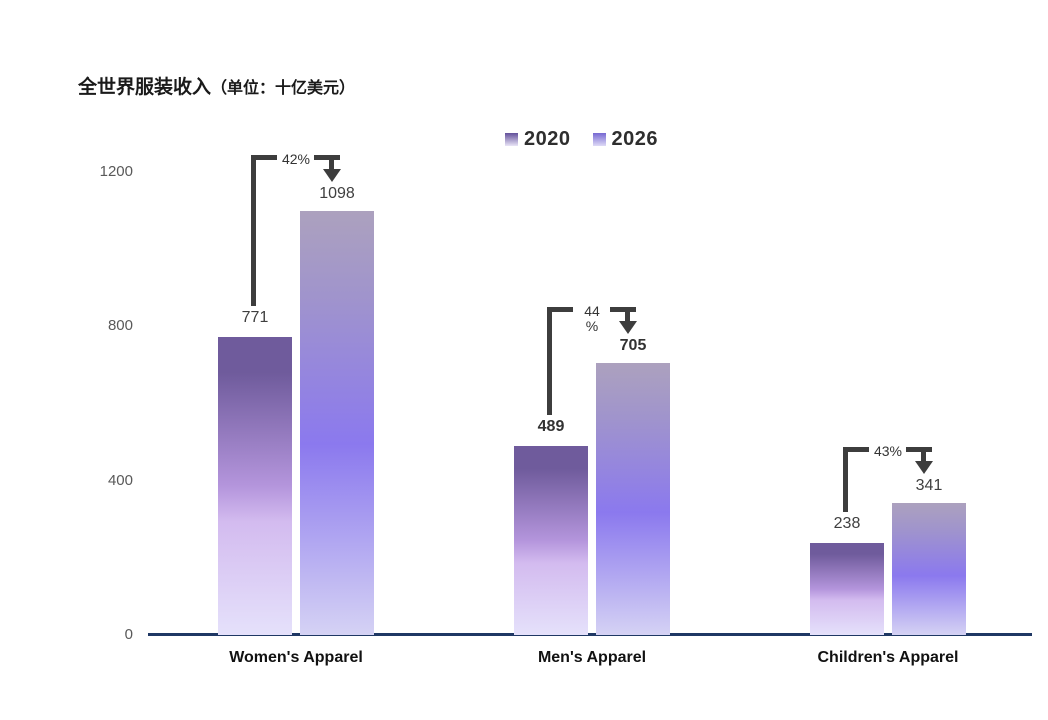  I want to click on value-label-2026-men-s-apparel: 705, so click(633, 345).